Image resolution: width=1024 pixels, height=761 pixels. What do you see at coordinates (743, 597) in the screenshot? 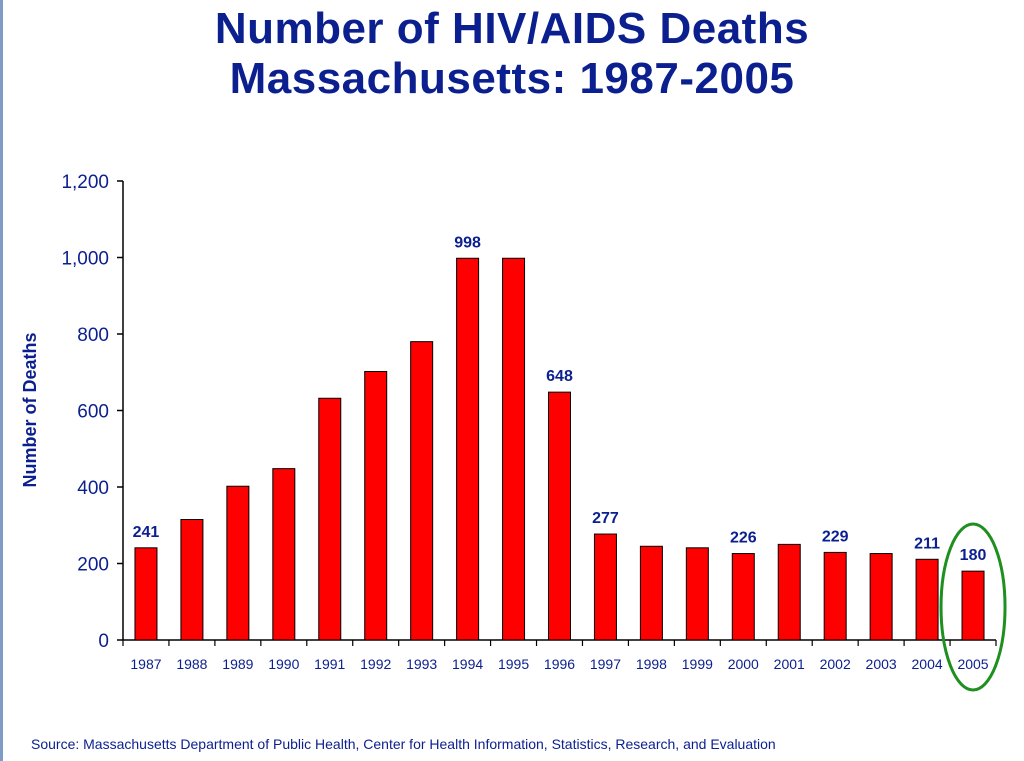
I see `bar-2000` at bounding box center [743, 597].